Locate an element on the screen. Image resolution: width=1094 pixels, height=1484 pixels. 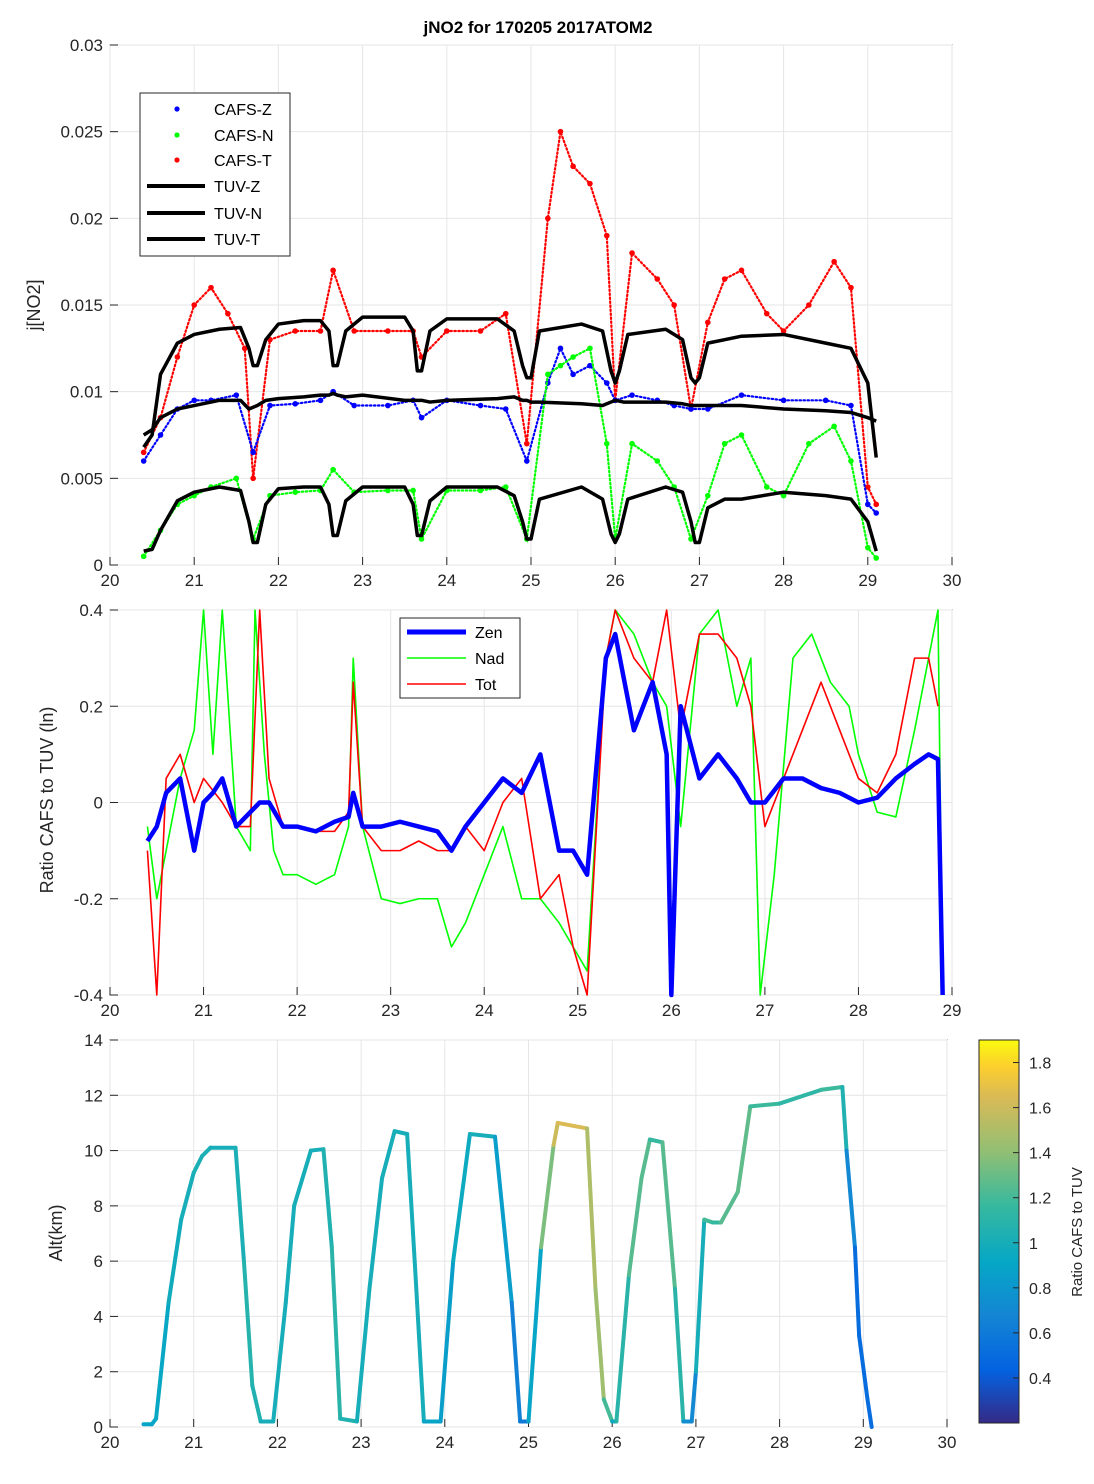
legend-label-cafs-z: CAFS-Z is located at coordinates (243, 110).